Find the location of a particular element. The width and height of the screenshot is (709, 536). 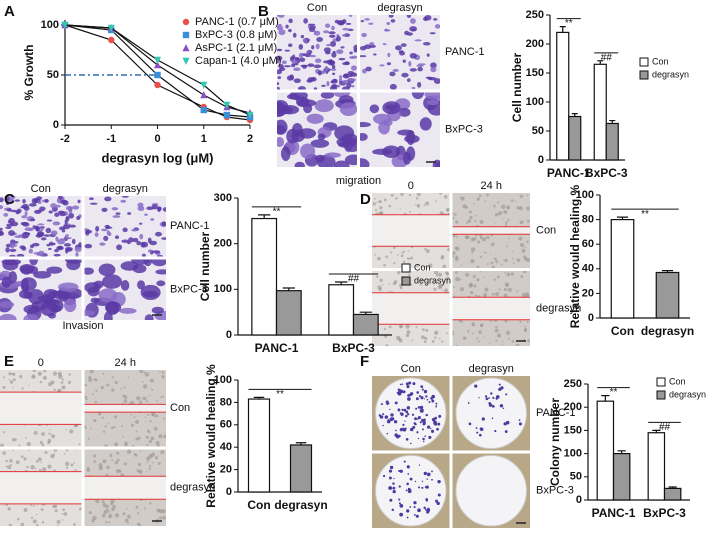

micrograph is located at coordinates (491, 413).